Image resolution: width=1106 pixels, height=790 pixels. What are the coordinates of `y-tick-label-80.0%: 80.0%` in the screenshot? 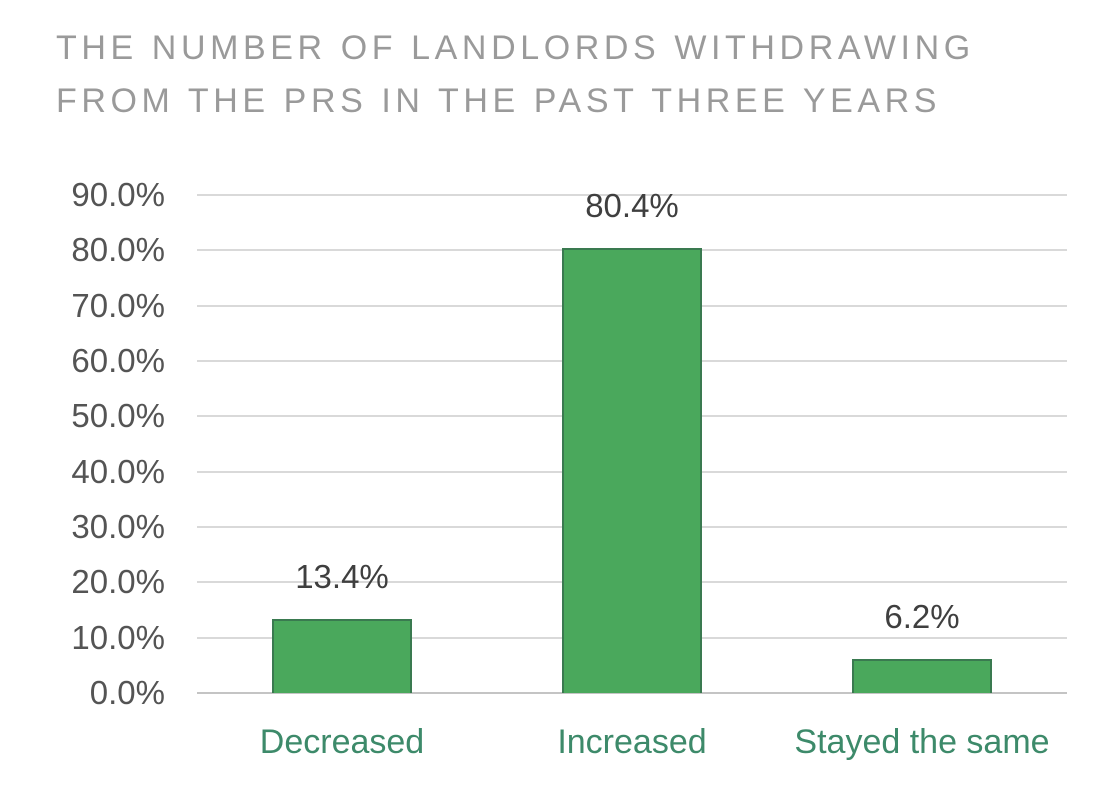 It's located at (118, 250).